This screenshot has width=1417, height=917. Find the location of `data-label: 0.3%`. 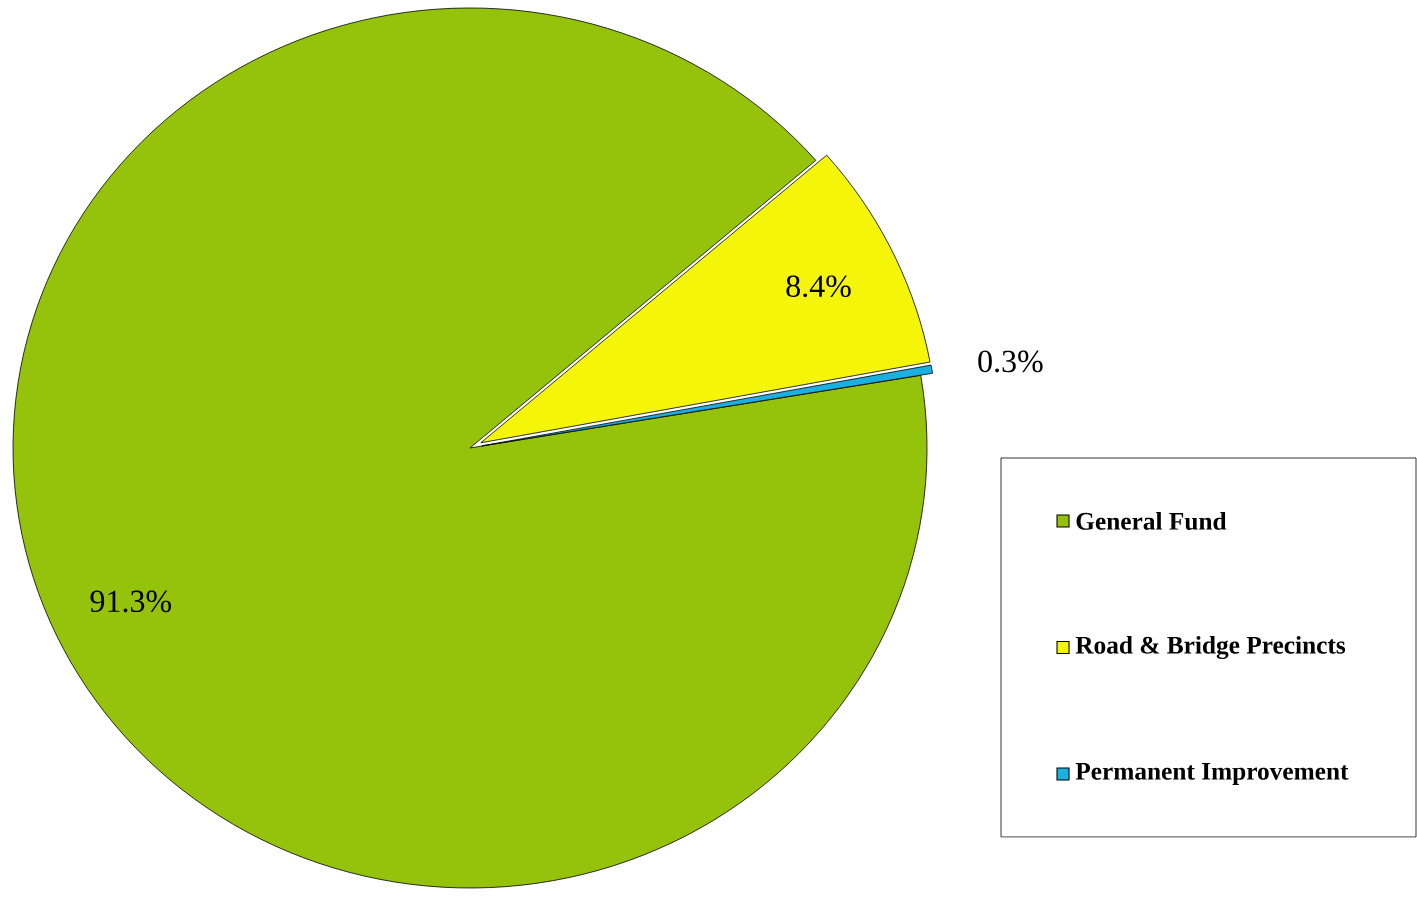

data-label: 0.3% is located at coordinates (1010, 361).